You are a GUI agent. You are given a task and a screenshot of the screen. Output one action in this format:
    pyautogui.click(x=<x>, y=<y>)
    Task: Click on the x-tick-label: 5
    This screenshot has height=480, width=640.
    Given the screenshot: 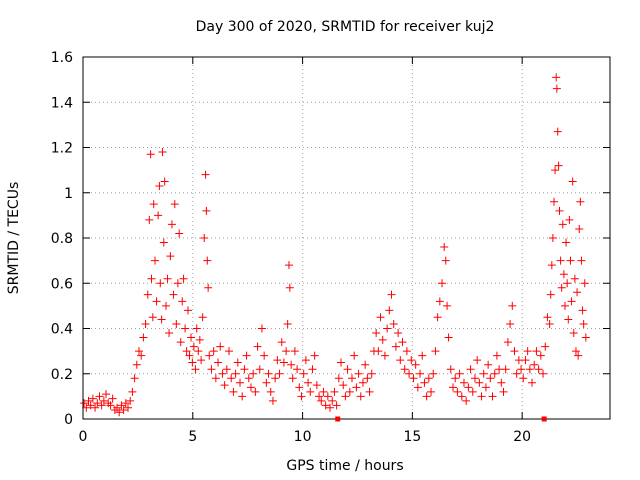 What is the action you would take?
    pyautogui.click(x=192, y=437)
    